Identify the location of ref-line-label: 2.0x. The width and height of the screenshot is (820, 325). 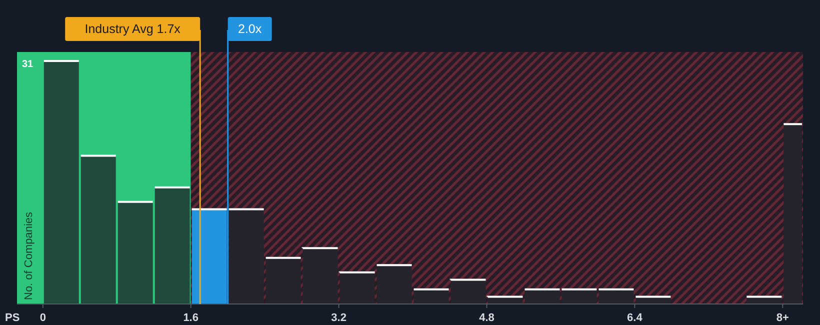
(250, 29).